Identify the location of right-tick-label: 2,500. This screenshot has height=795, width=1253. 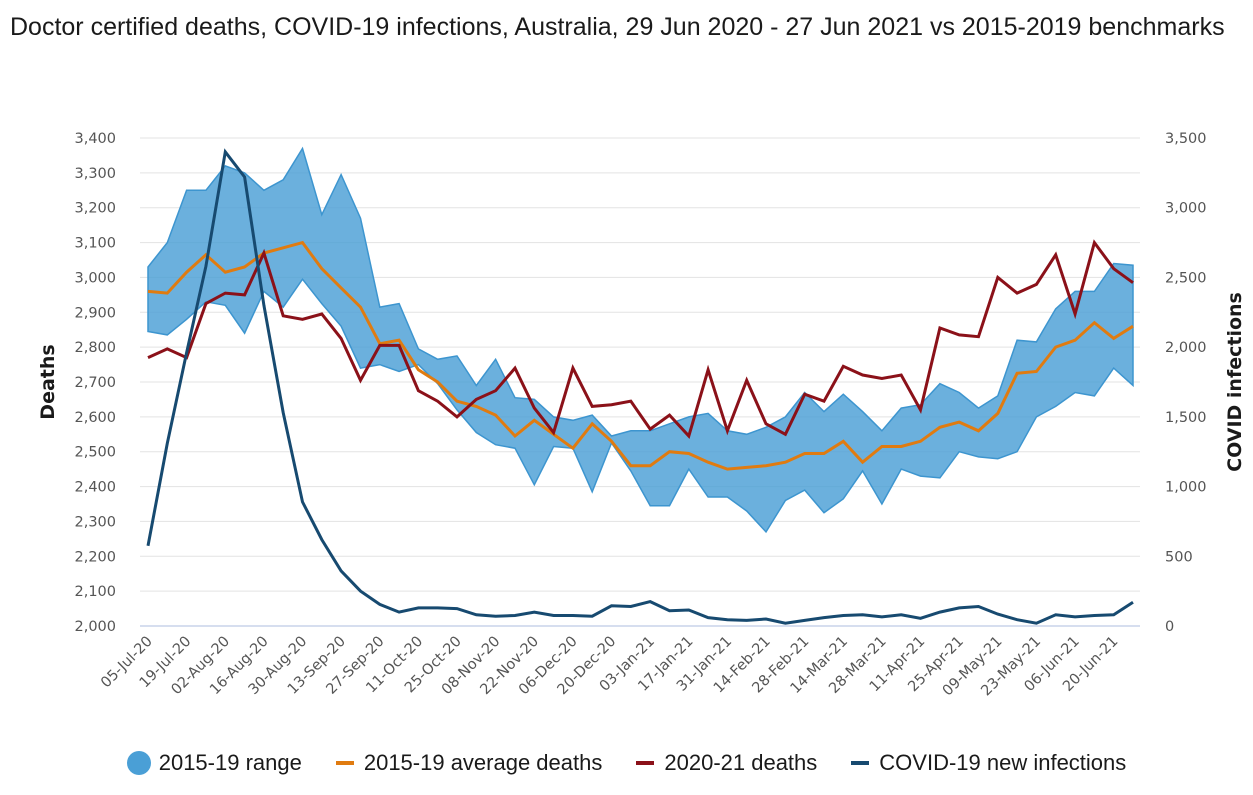
(1186, 278).